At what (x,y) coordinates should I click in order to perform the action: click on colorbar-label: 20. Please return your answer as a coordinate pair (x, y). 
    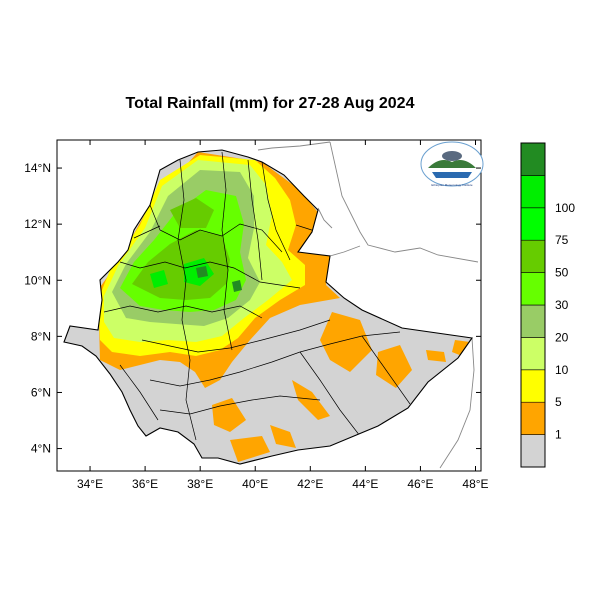
    Looking at the image, I should click on (562, 337).